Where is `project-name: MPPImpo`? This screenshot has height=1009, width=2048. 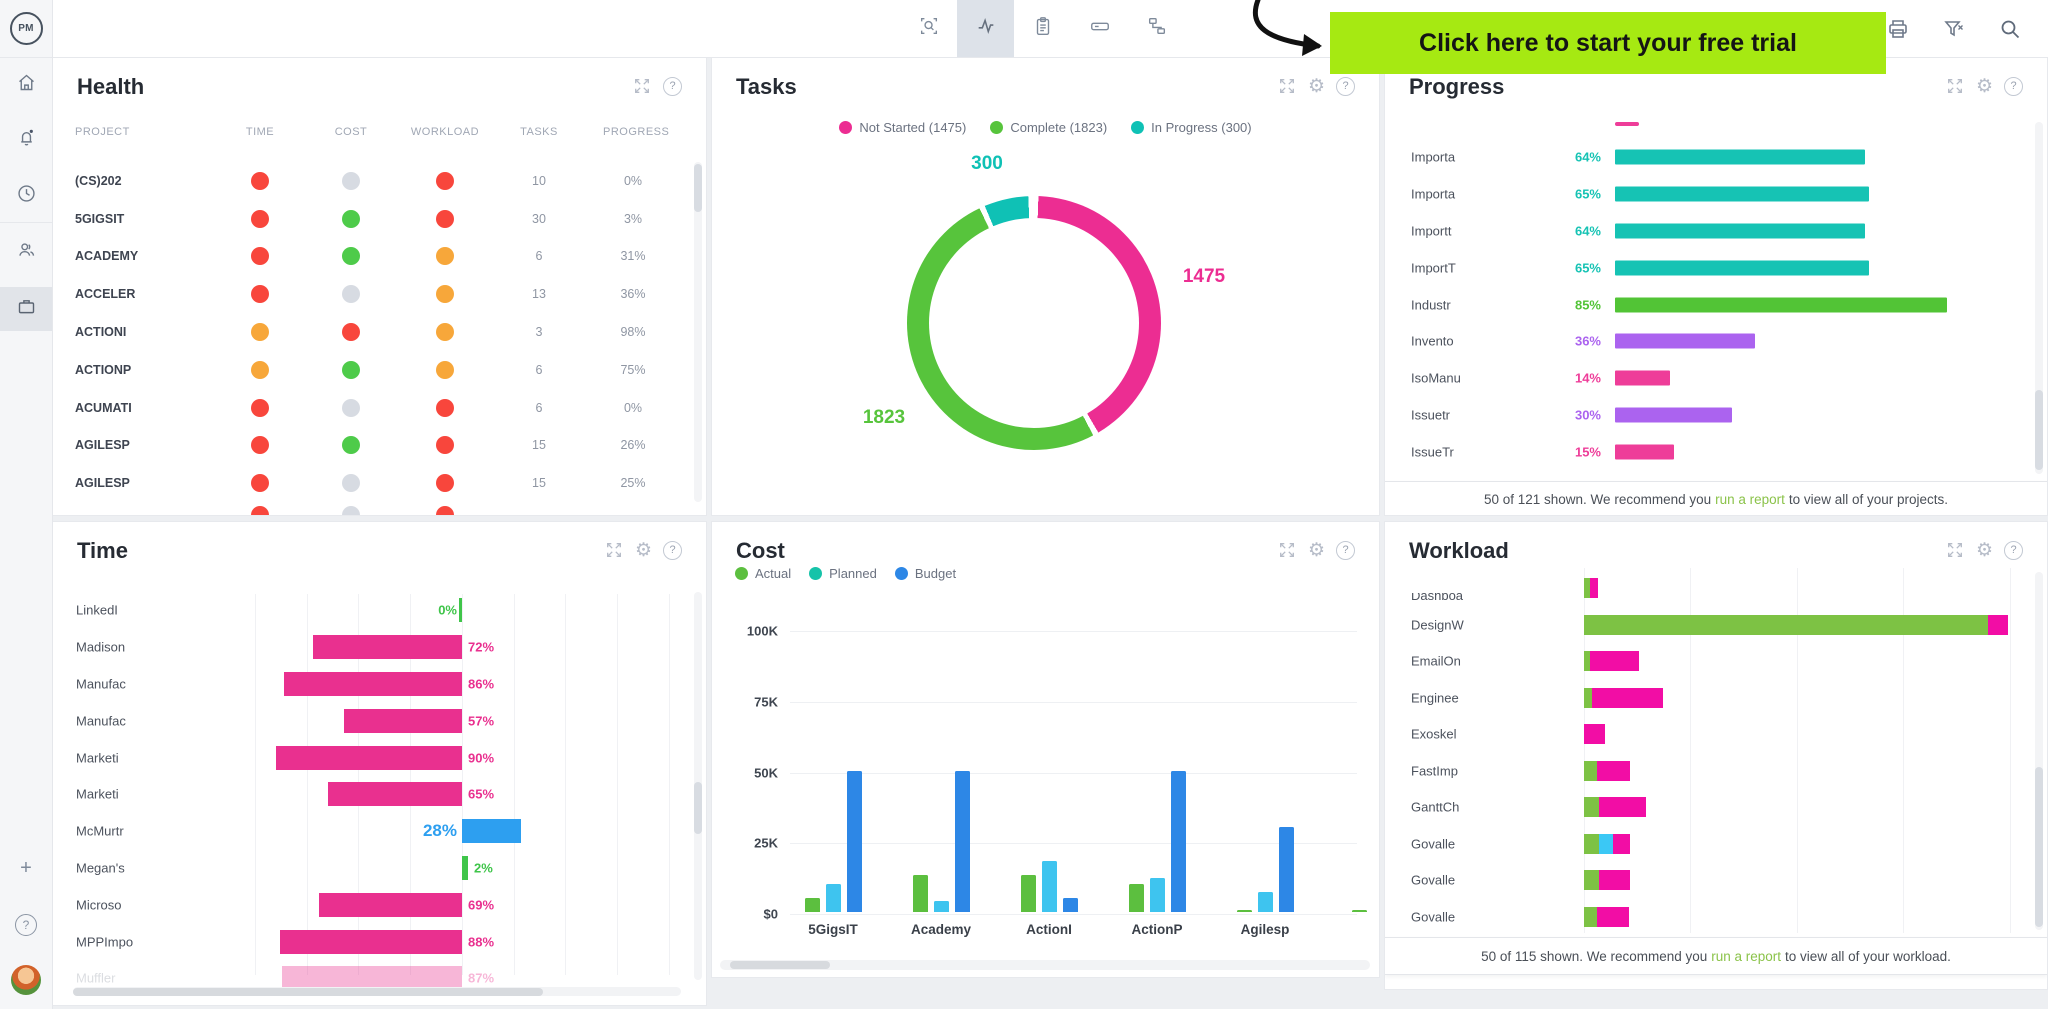 project-name: MPPImpo is located at coordinates (105, 942).